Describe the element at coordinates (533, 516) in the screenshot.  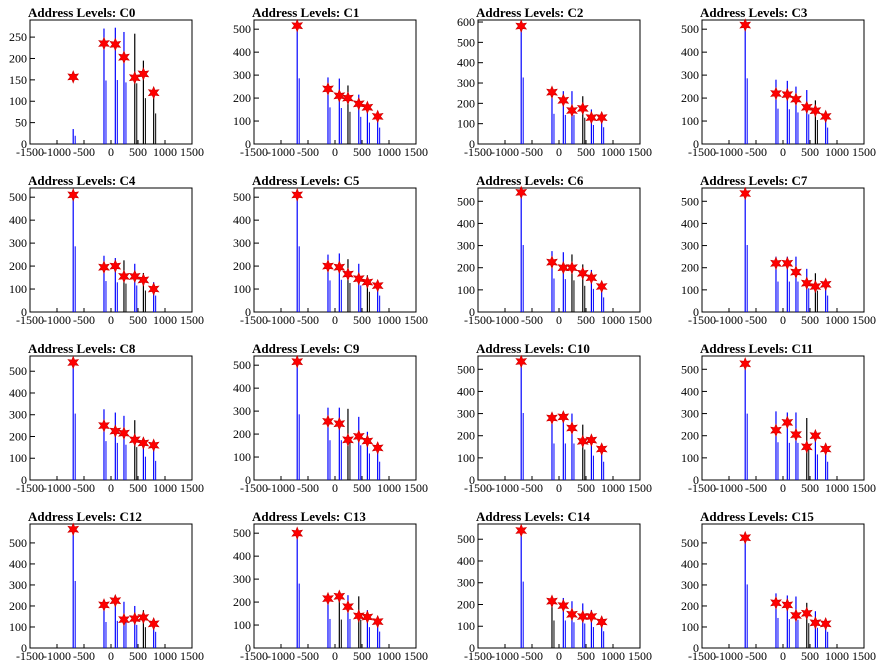
I see `chart-title: Address Levels: C14` at that location.